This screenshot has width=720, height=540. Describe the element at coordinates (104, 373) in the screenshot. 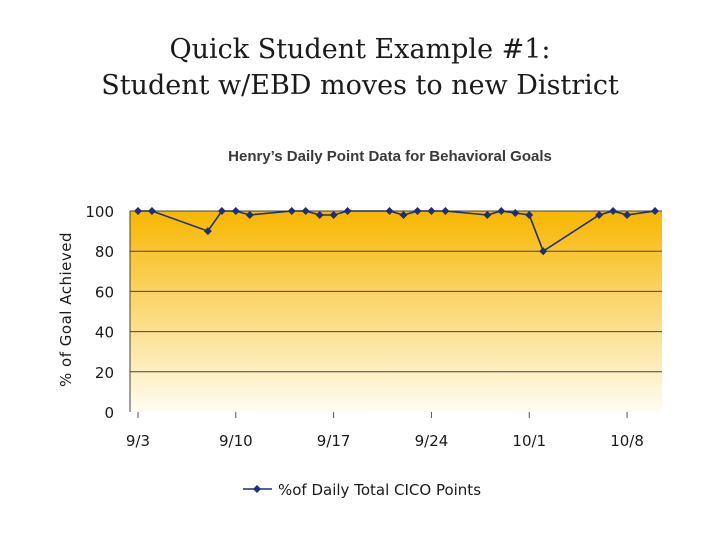

I see `y-tick-label: 20` at that location.